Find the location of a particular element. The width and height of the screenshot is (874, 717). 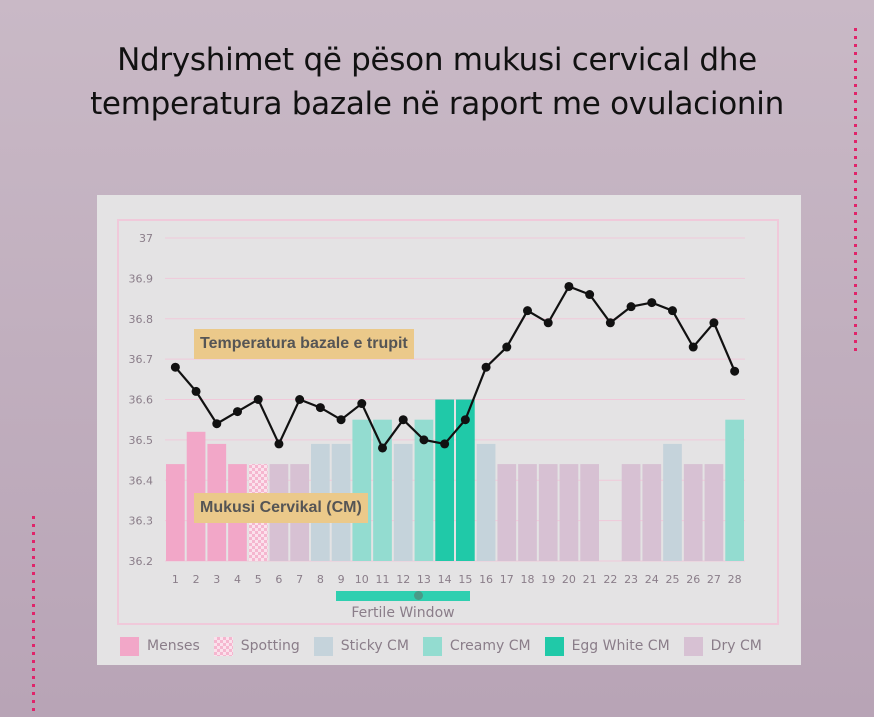

y-tick-label: 36.8 is located at coordinates (141, 319).